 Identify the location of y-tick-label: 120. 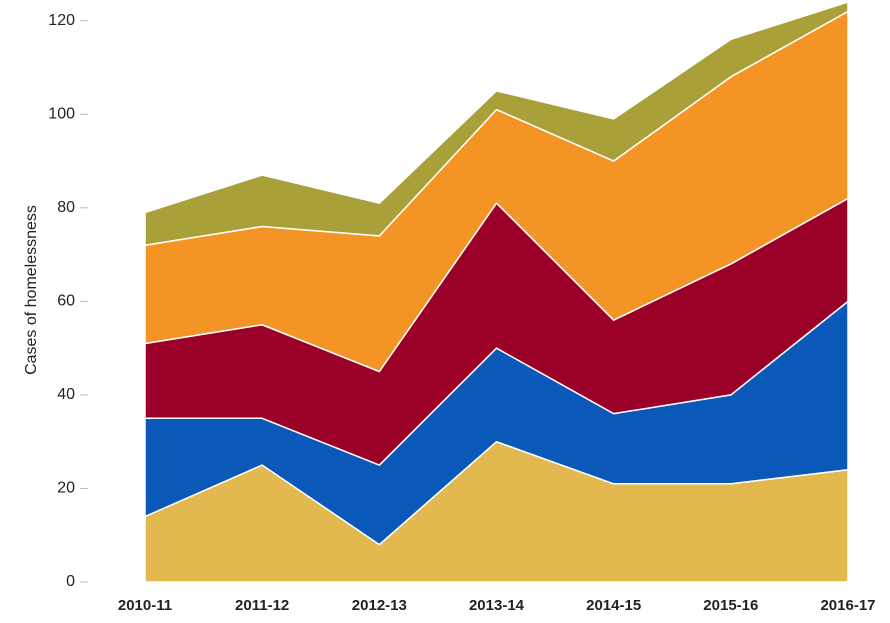
(61, 20).